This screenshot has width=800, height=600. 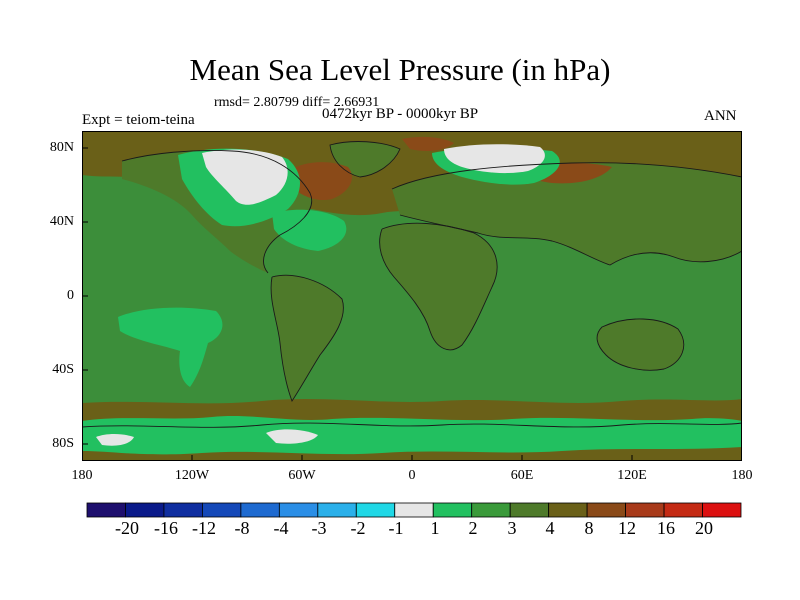 I want to click on y-tick-80n: 80N, so click(x=61, y=147).